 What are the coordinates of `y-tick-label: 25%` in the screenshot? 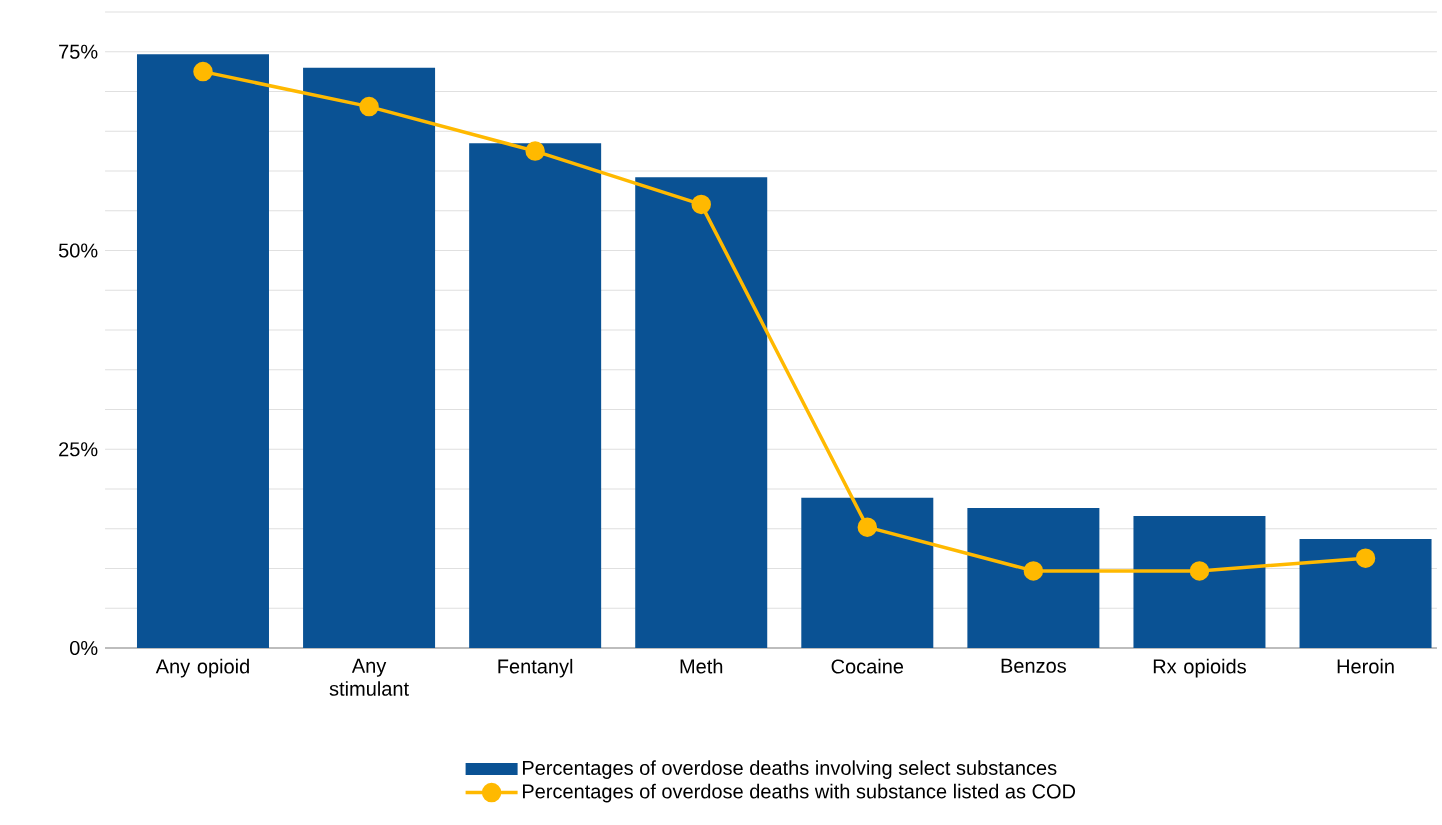 It's located at (78, 449).